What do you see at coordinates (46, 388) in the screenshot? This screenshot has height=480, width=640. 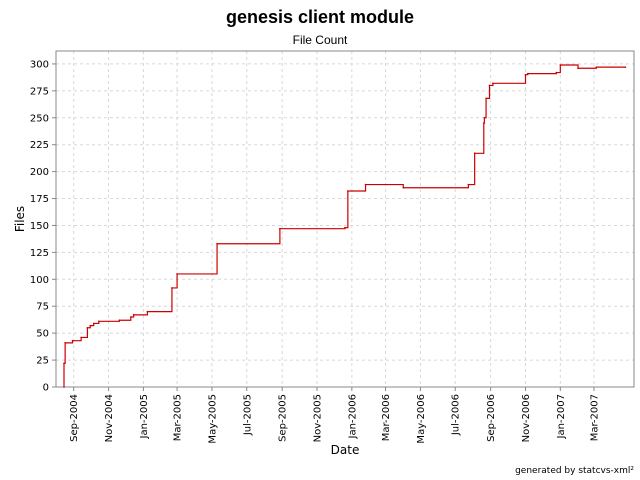 I see `y-tick-label: 0` at bounding box center [46, 388].